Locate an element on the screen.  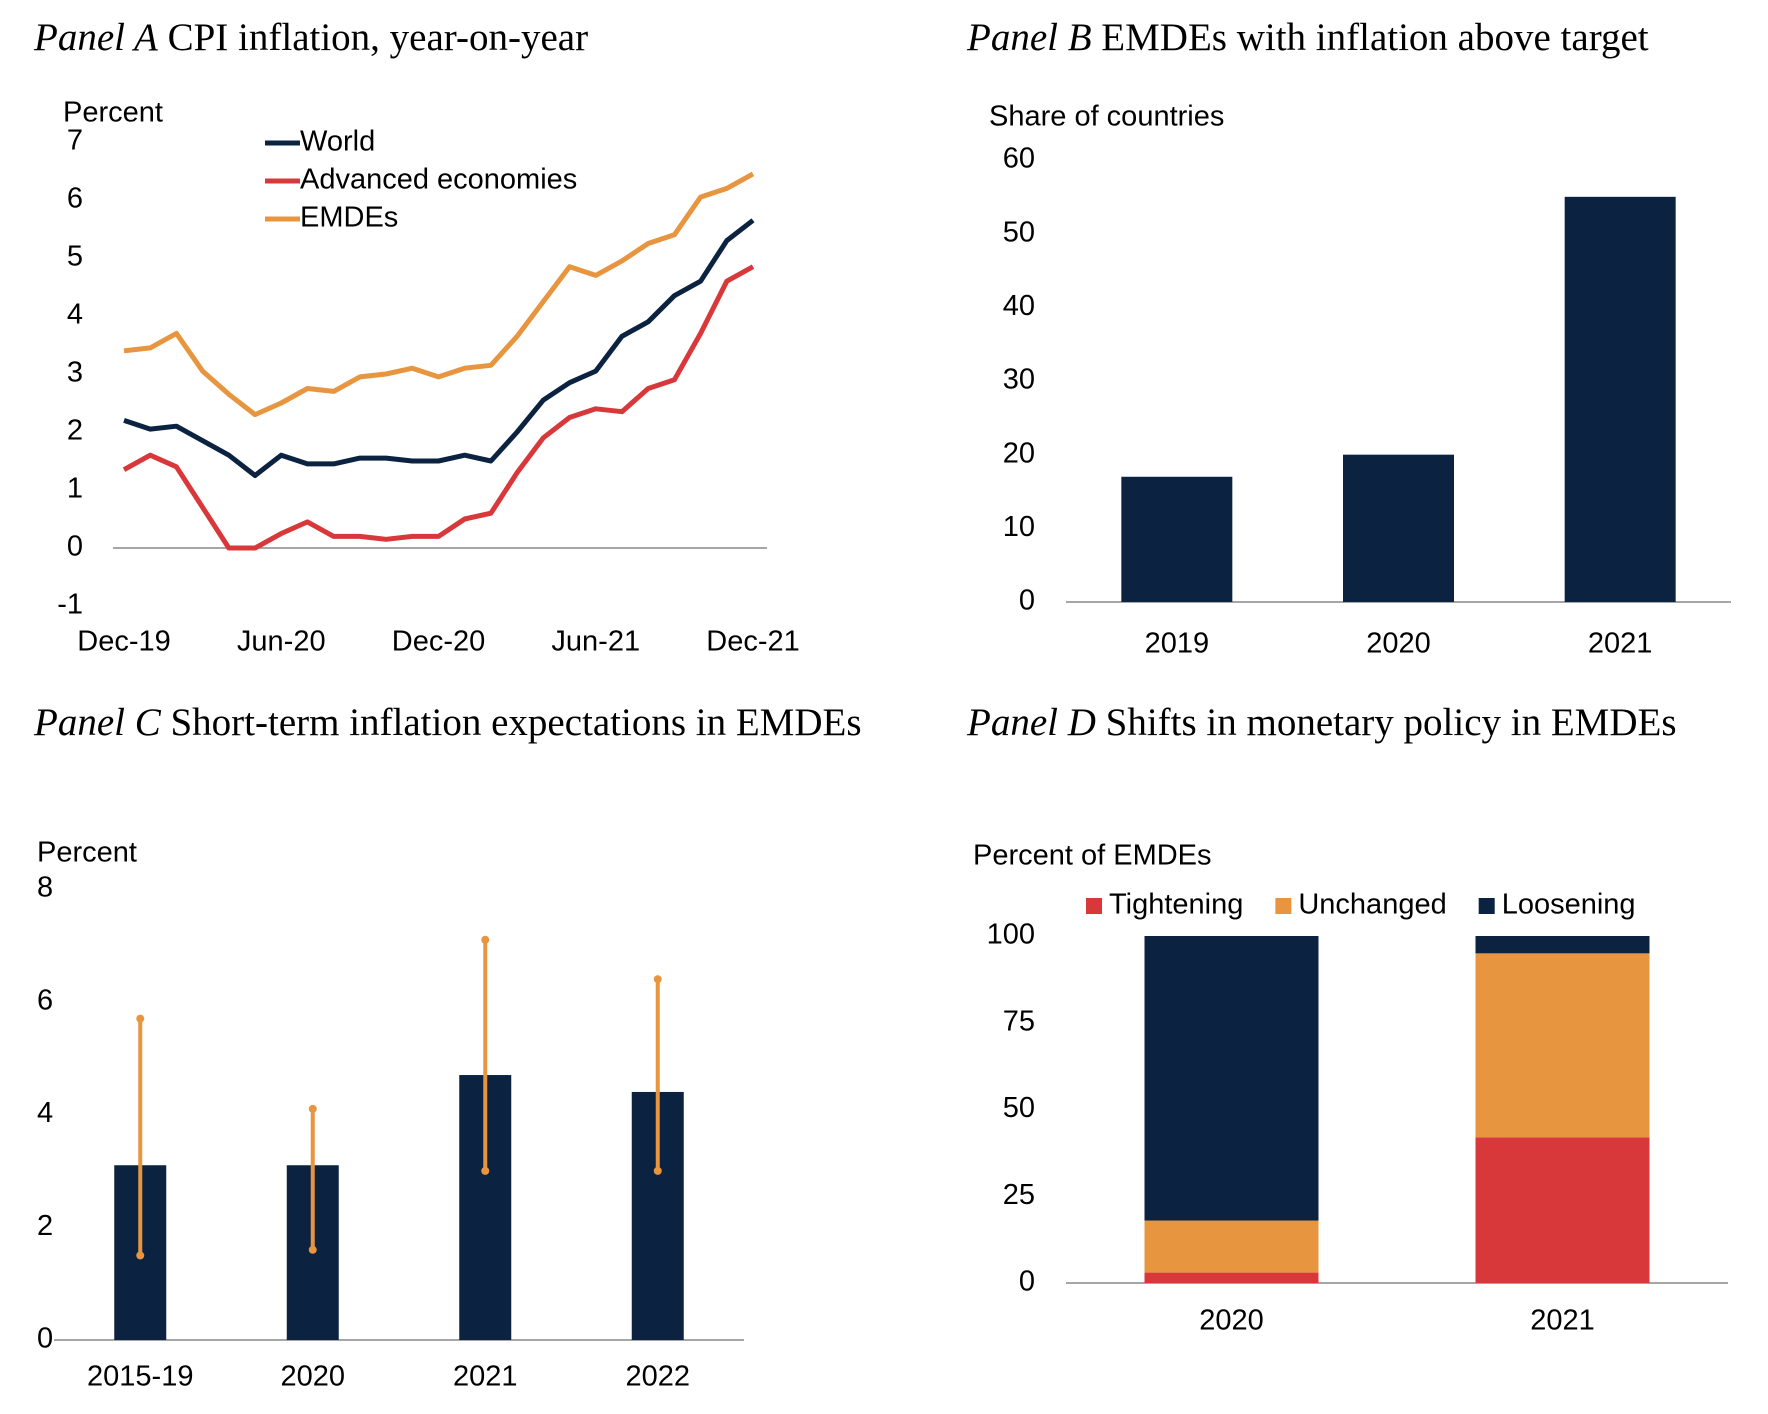
legend-label: Advanced economies is located at coordinates (438, 180).